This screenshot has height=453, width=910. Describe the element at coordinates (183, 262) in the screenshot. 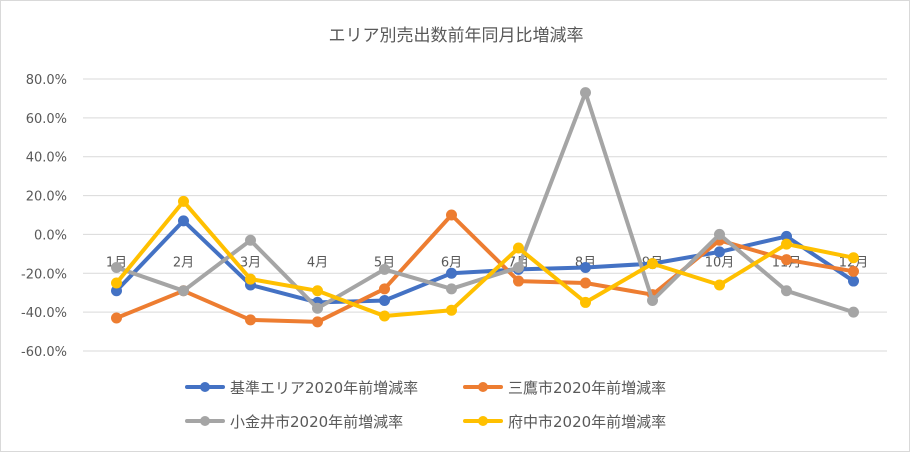

I see `x-category-label: 2月` at that location.